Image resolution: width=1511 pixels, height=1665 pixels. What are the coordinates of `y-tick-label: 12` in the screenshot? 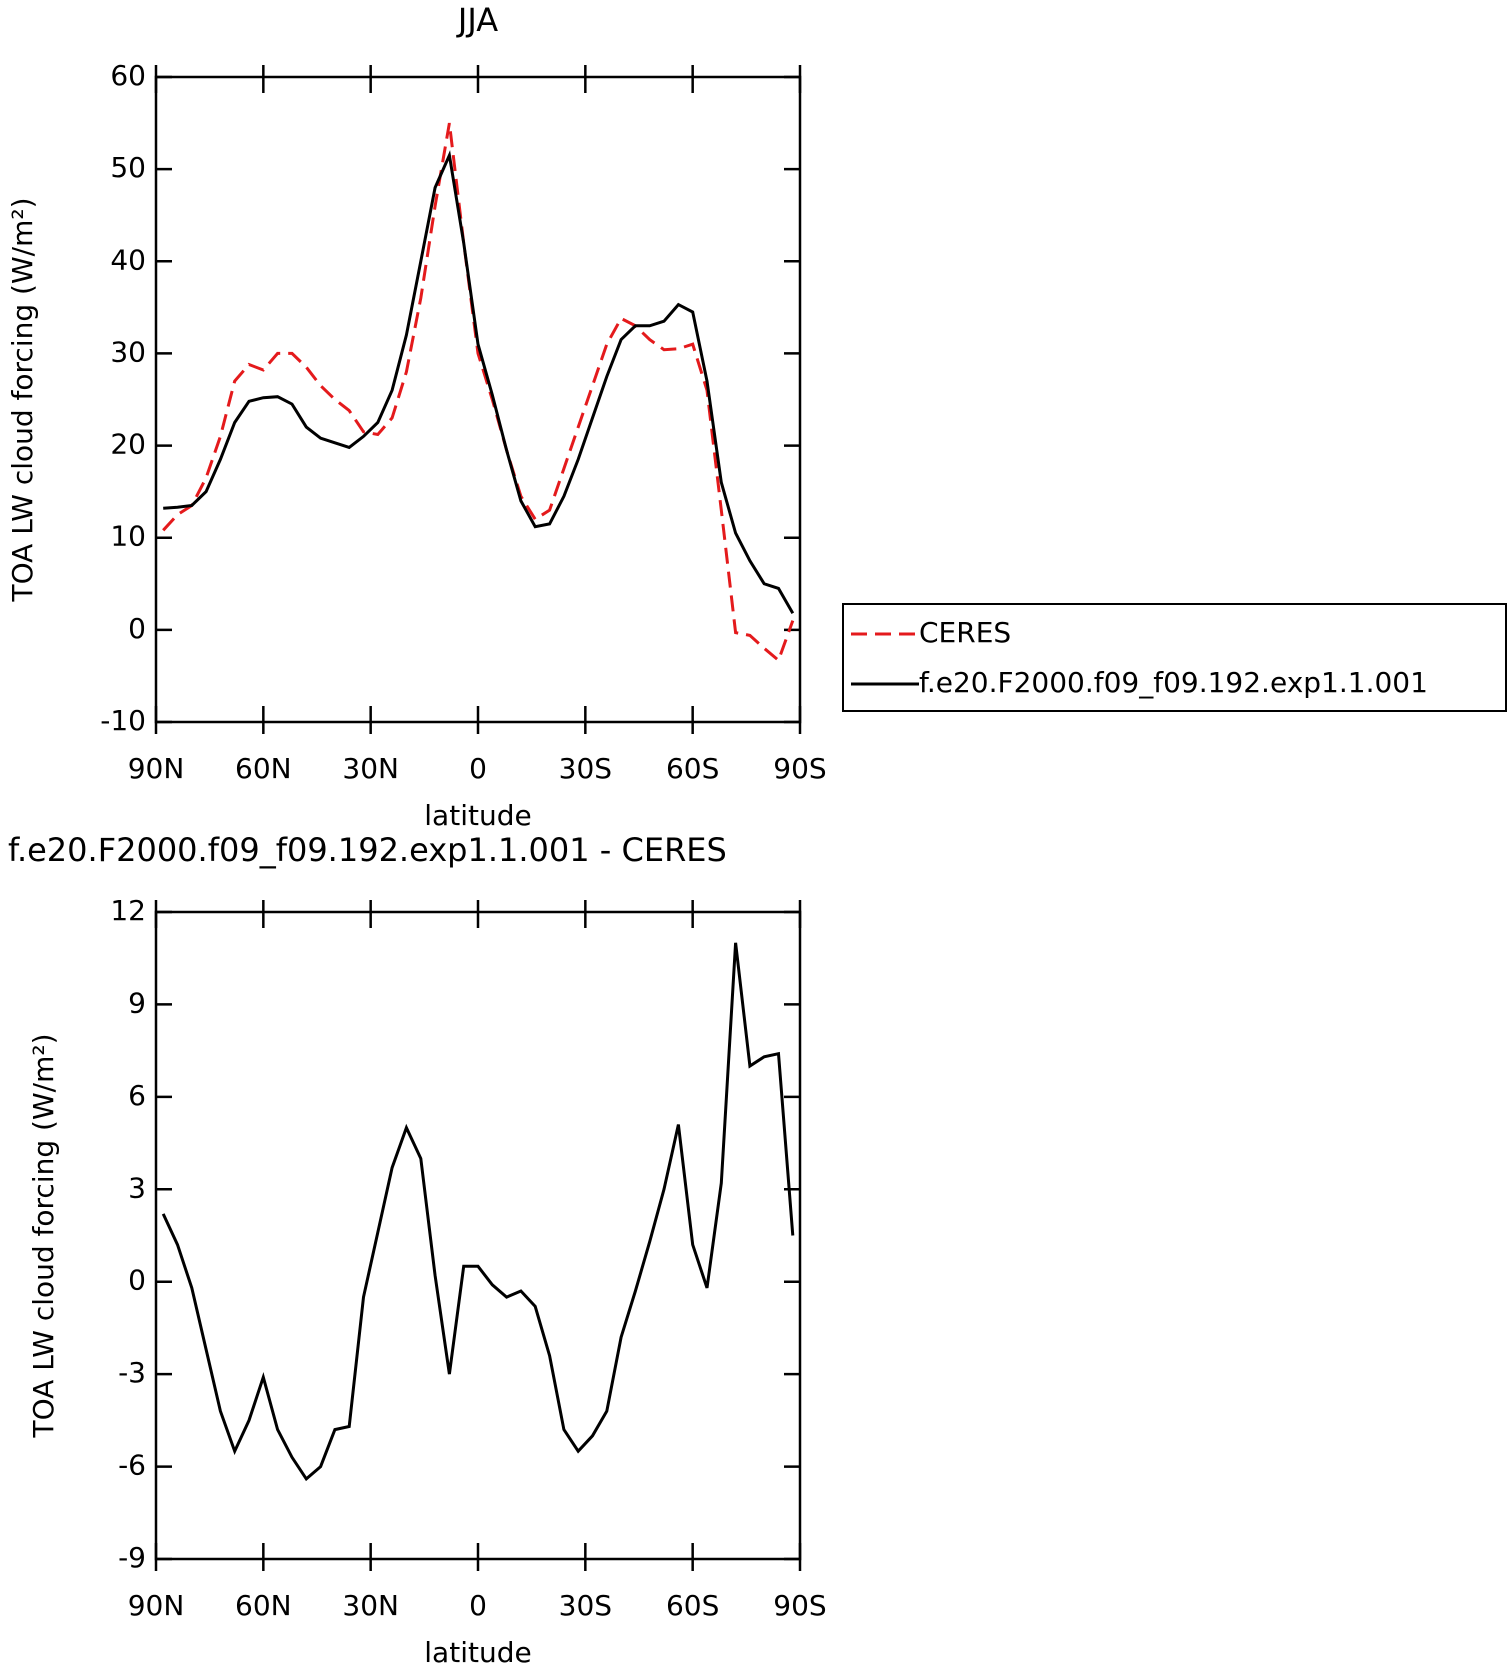 It's located at (128, 910).